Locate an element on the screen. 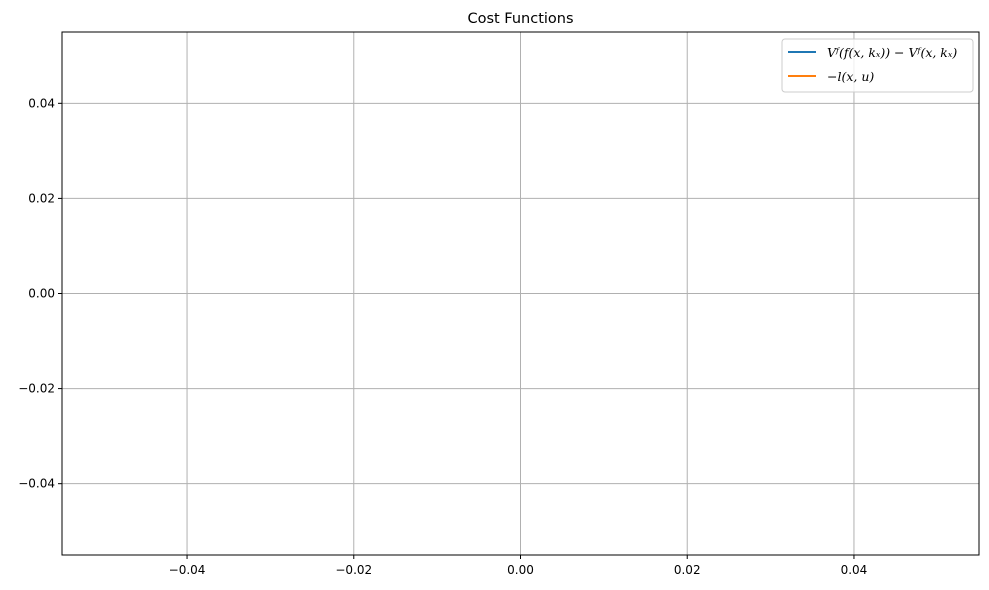 The image size is (989, 590). y-tick-label: −0.02 is located at coordinates (36, 389).